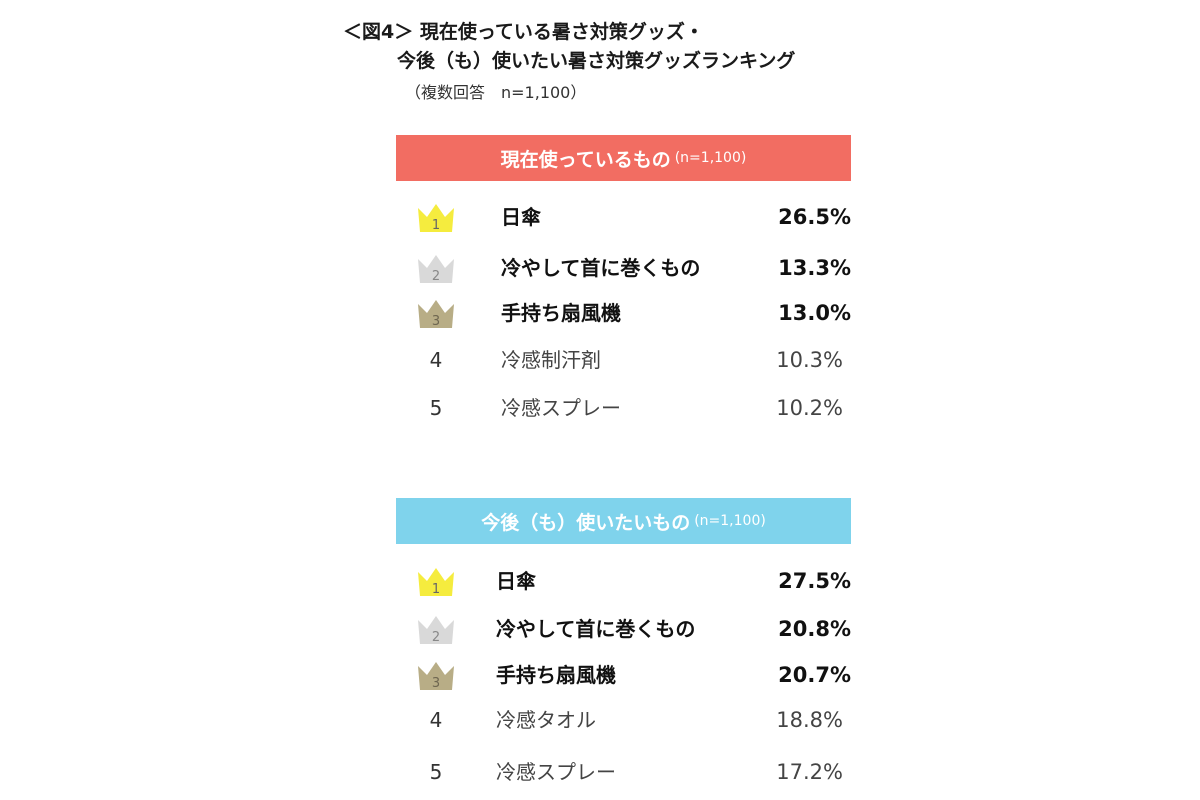 This screenshot has width=1200, height=800. I want to click on current-item-5: 冷感スプレー, so click(561, 408).